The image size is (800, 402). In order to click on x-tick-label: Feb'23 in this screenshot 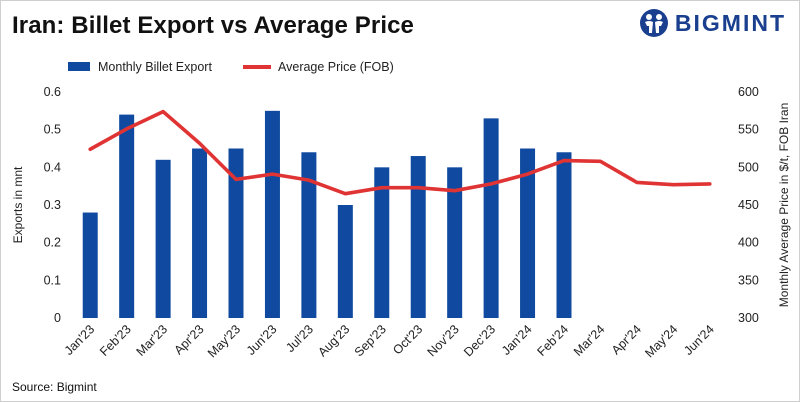, I will do `click(115, 340)`.